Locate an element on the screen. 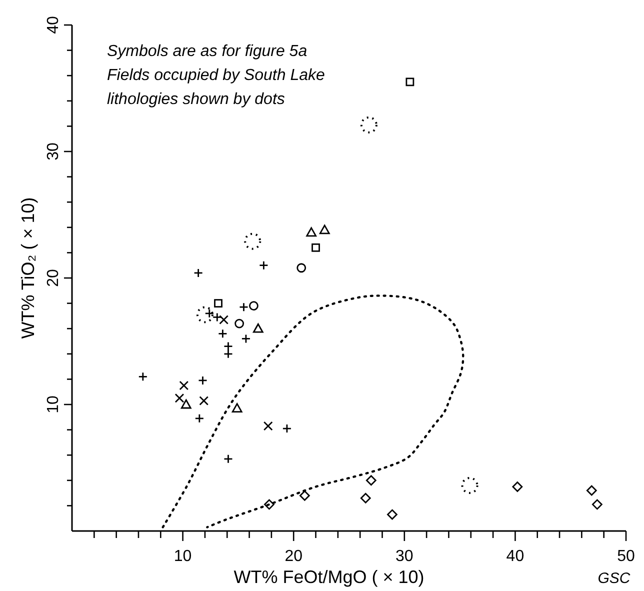  x-tick-label: 30 is located at coordinates (405, 556).